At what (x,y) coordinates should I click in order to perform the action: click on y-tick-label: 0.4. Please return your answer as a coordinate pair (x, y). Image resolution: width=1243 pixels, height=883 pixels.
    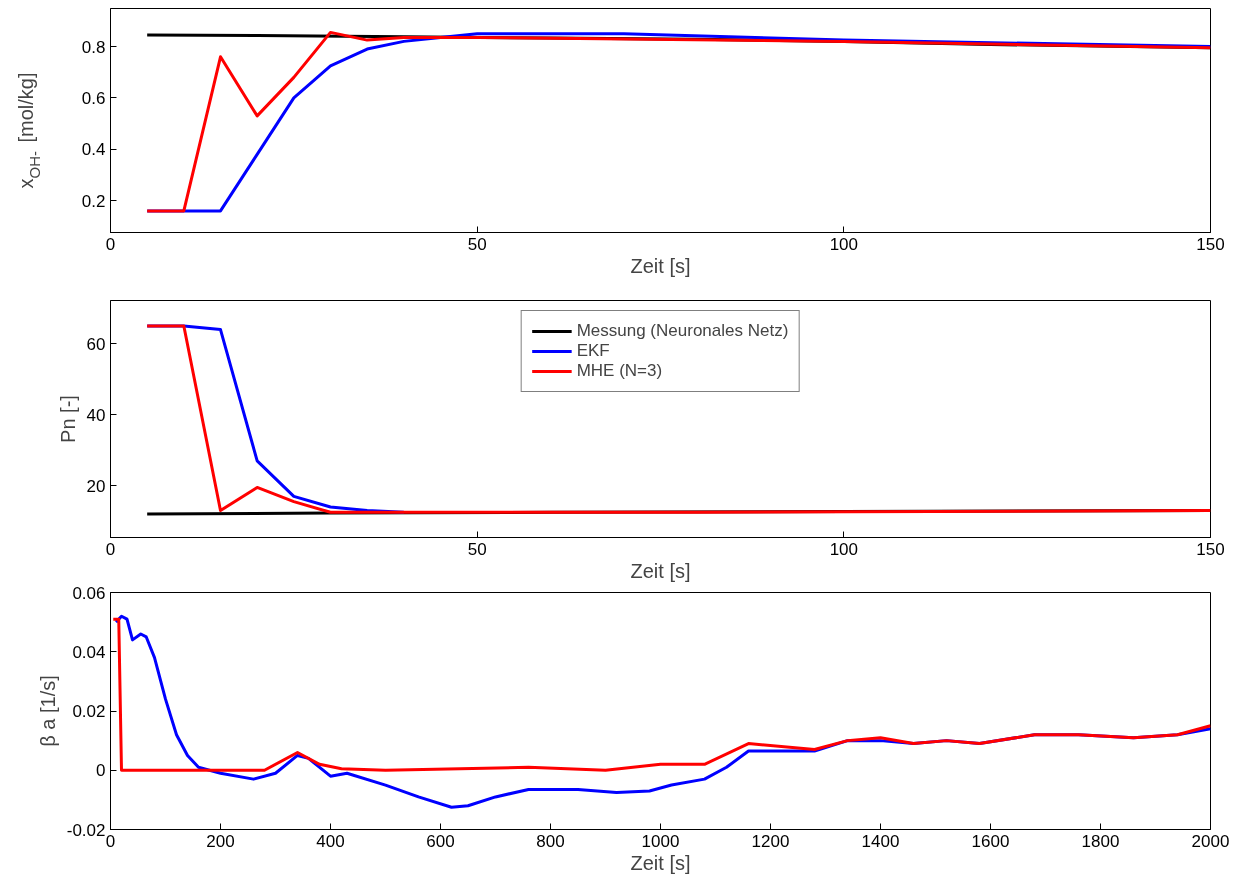
    Looking at the image, I should click on (93, 150).